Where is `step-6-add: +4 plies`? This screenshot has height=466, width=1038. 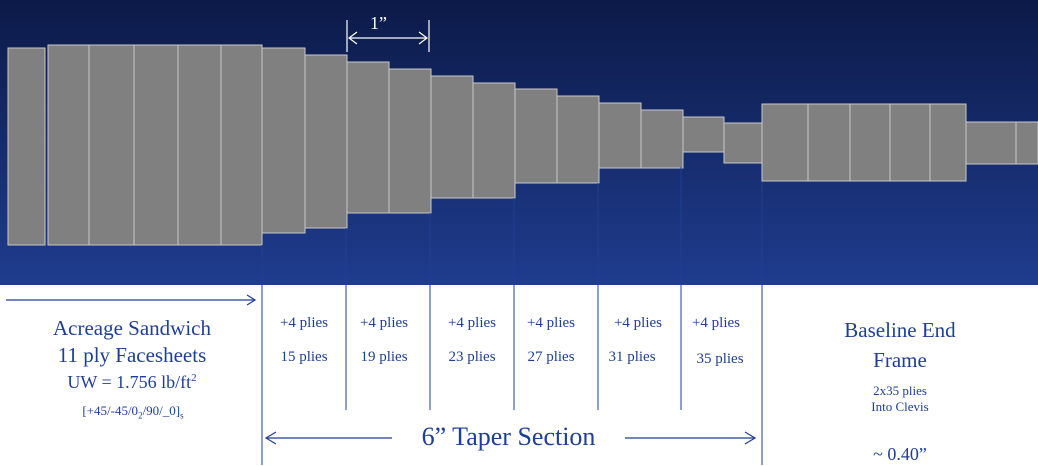 step-6-add: +4 plies is located at coordinates (716, 323).